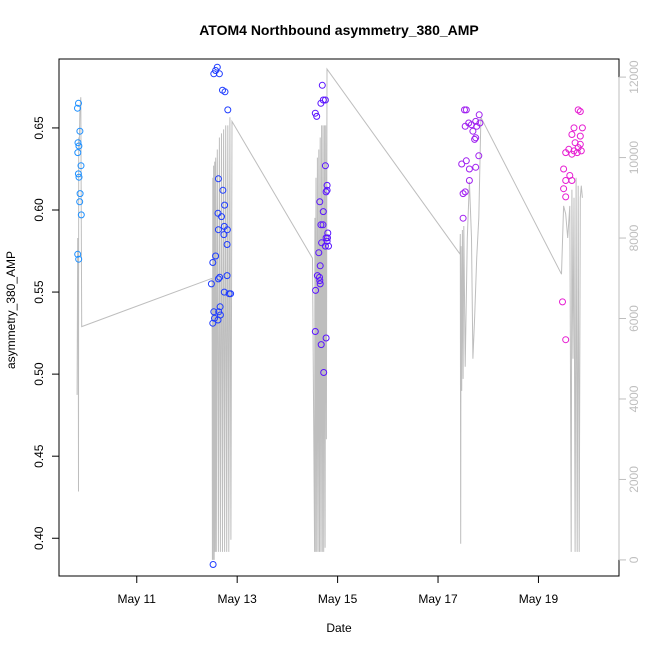 Image resolution: width=650 pixels, height=655 pixels. What do you see at coordinates (39, 538) in the screenshot?
I see `y-tick-label: 0.40` at bounding box center [39, 538].